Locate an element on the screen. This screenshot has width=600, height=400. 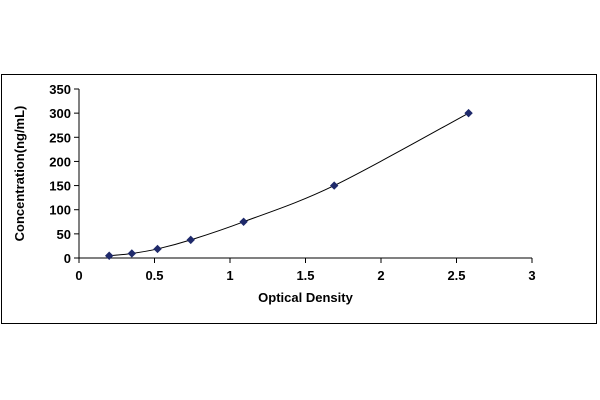
y-axis-label: Concentration(ng/mL) is located at coordinates (19, 174).